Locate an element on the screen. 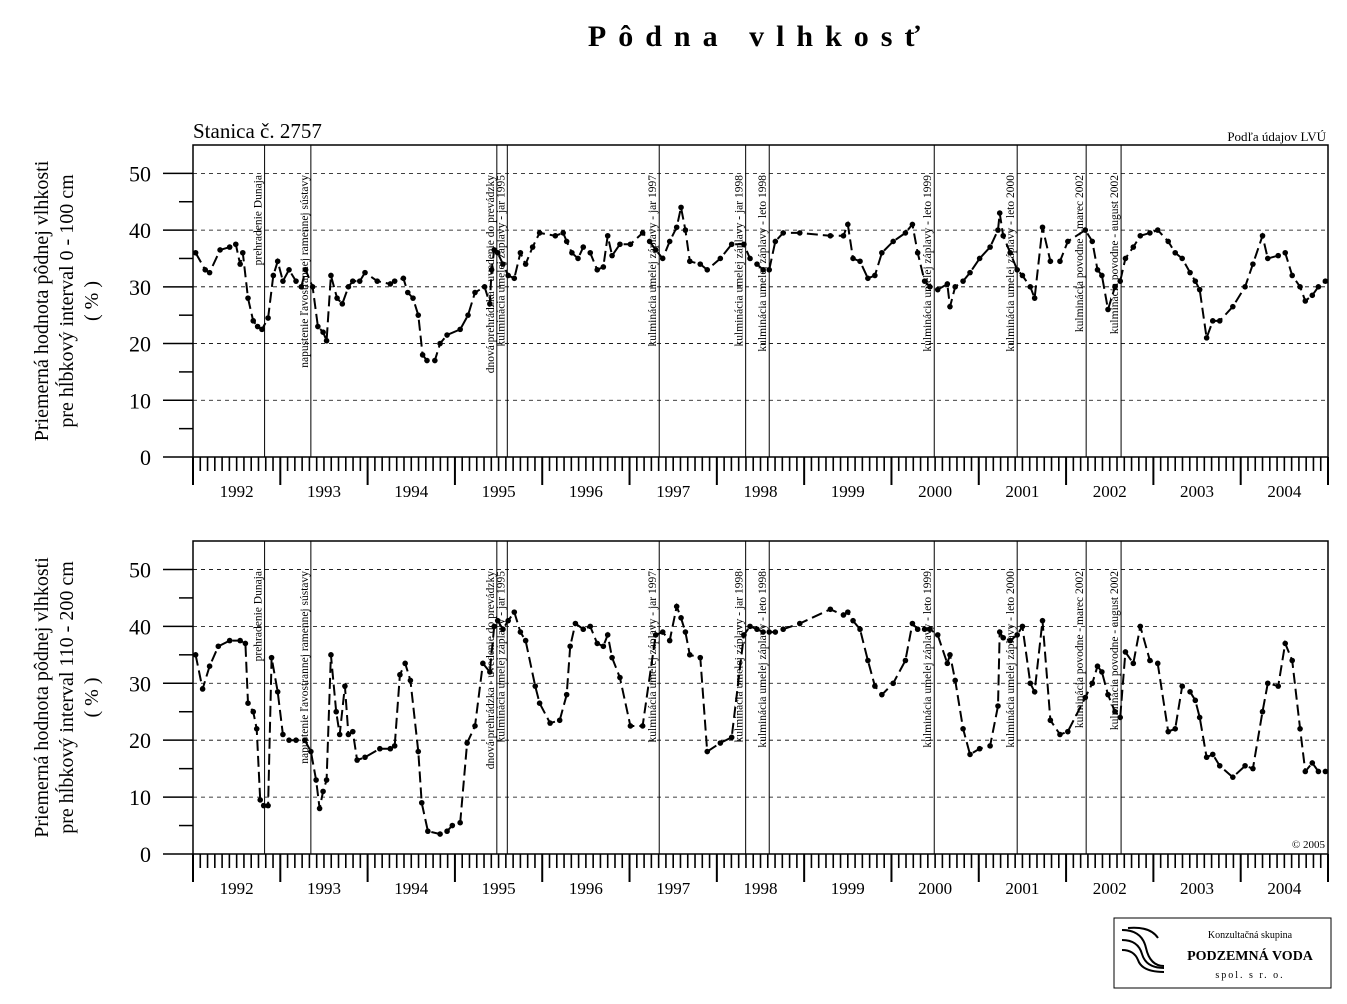 This screenshot has height=1004, width=1347. copyright: © 2005 is located at coordinates (1309, 845).